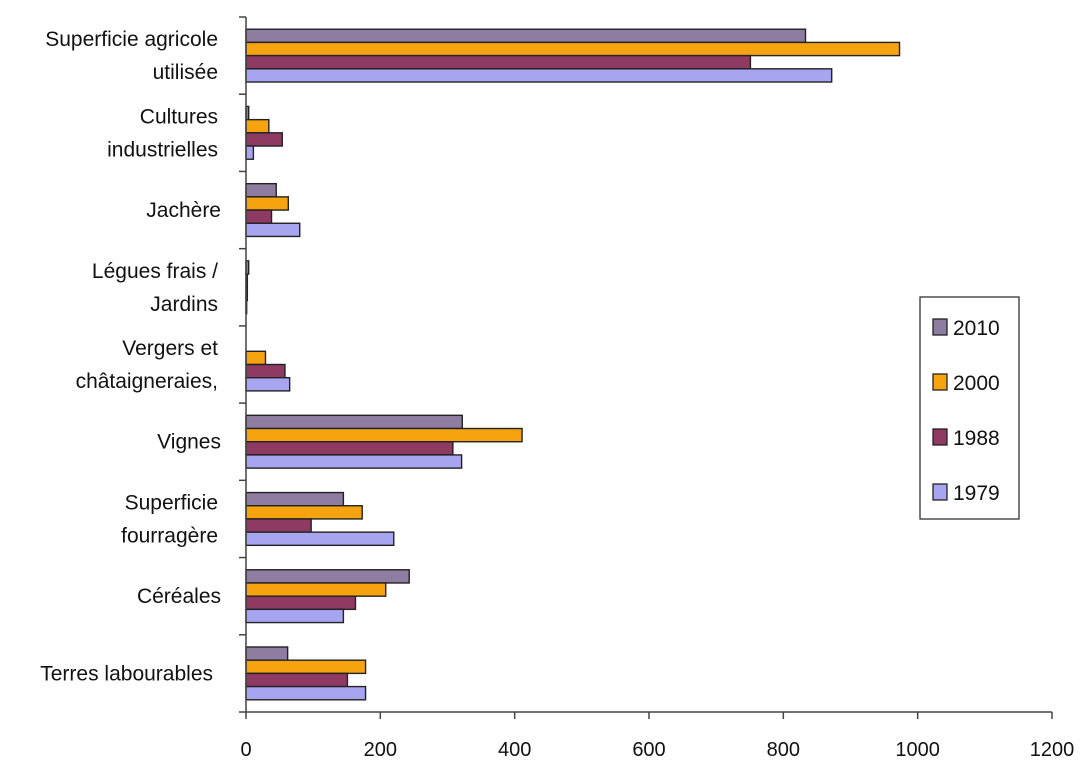  I want to click on category-label: Superficie, so click(171, 502).